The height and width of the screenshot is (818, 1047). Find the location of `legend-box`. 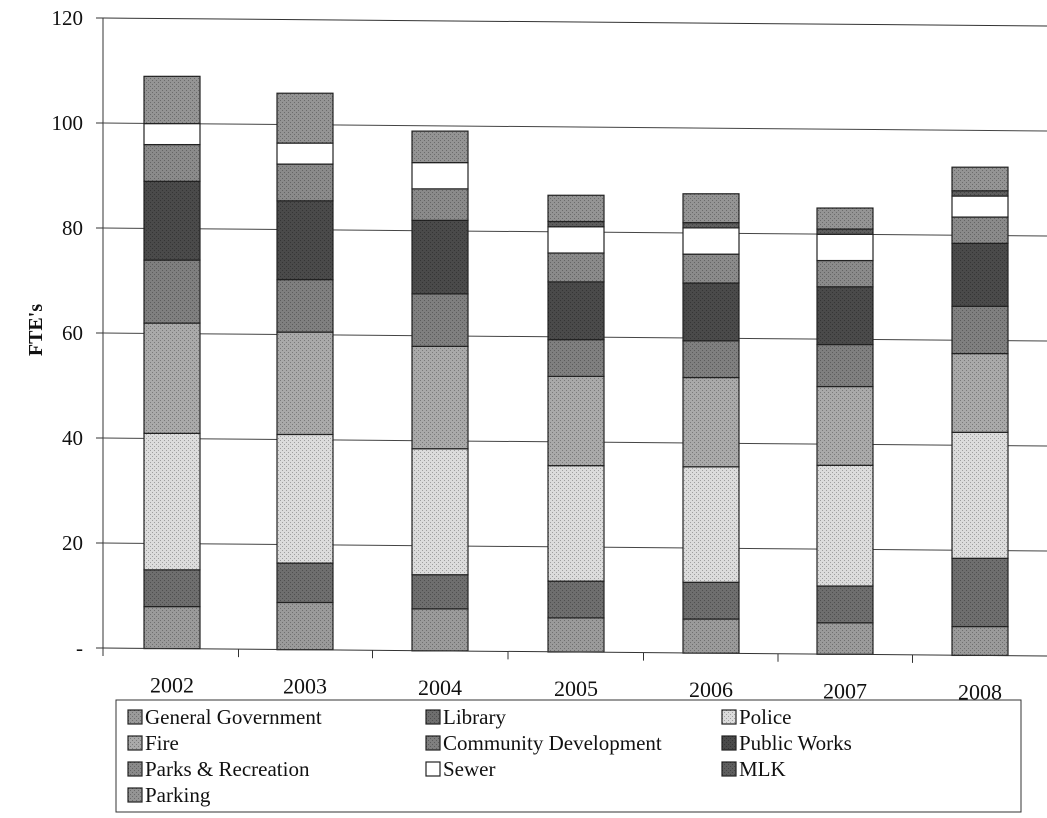

legend-box is located at coordinates (568, 756).